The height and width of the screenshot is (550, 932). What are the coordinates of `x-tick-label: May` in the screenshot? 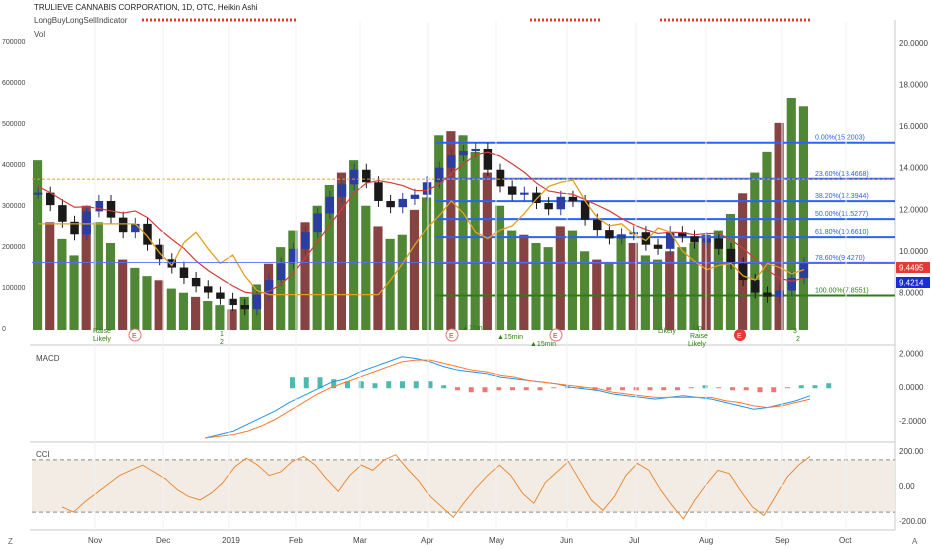 It's located at (496, 540).